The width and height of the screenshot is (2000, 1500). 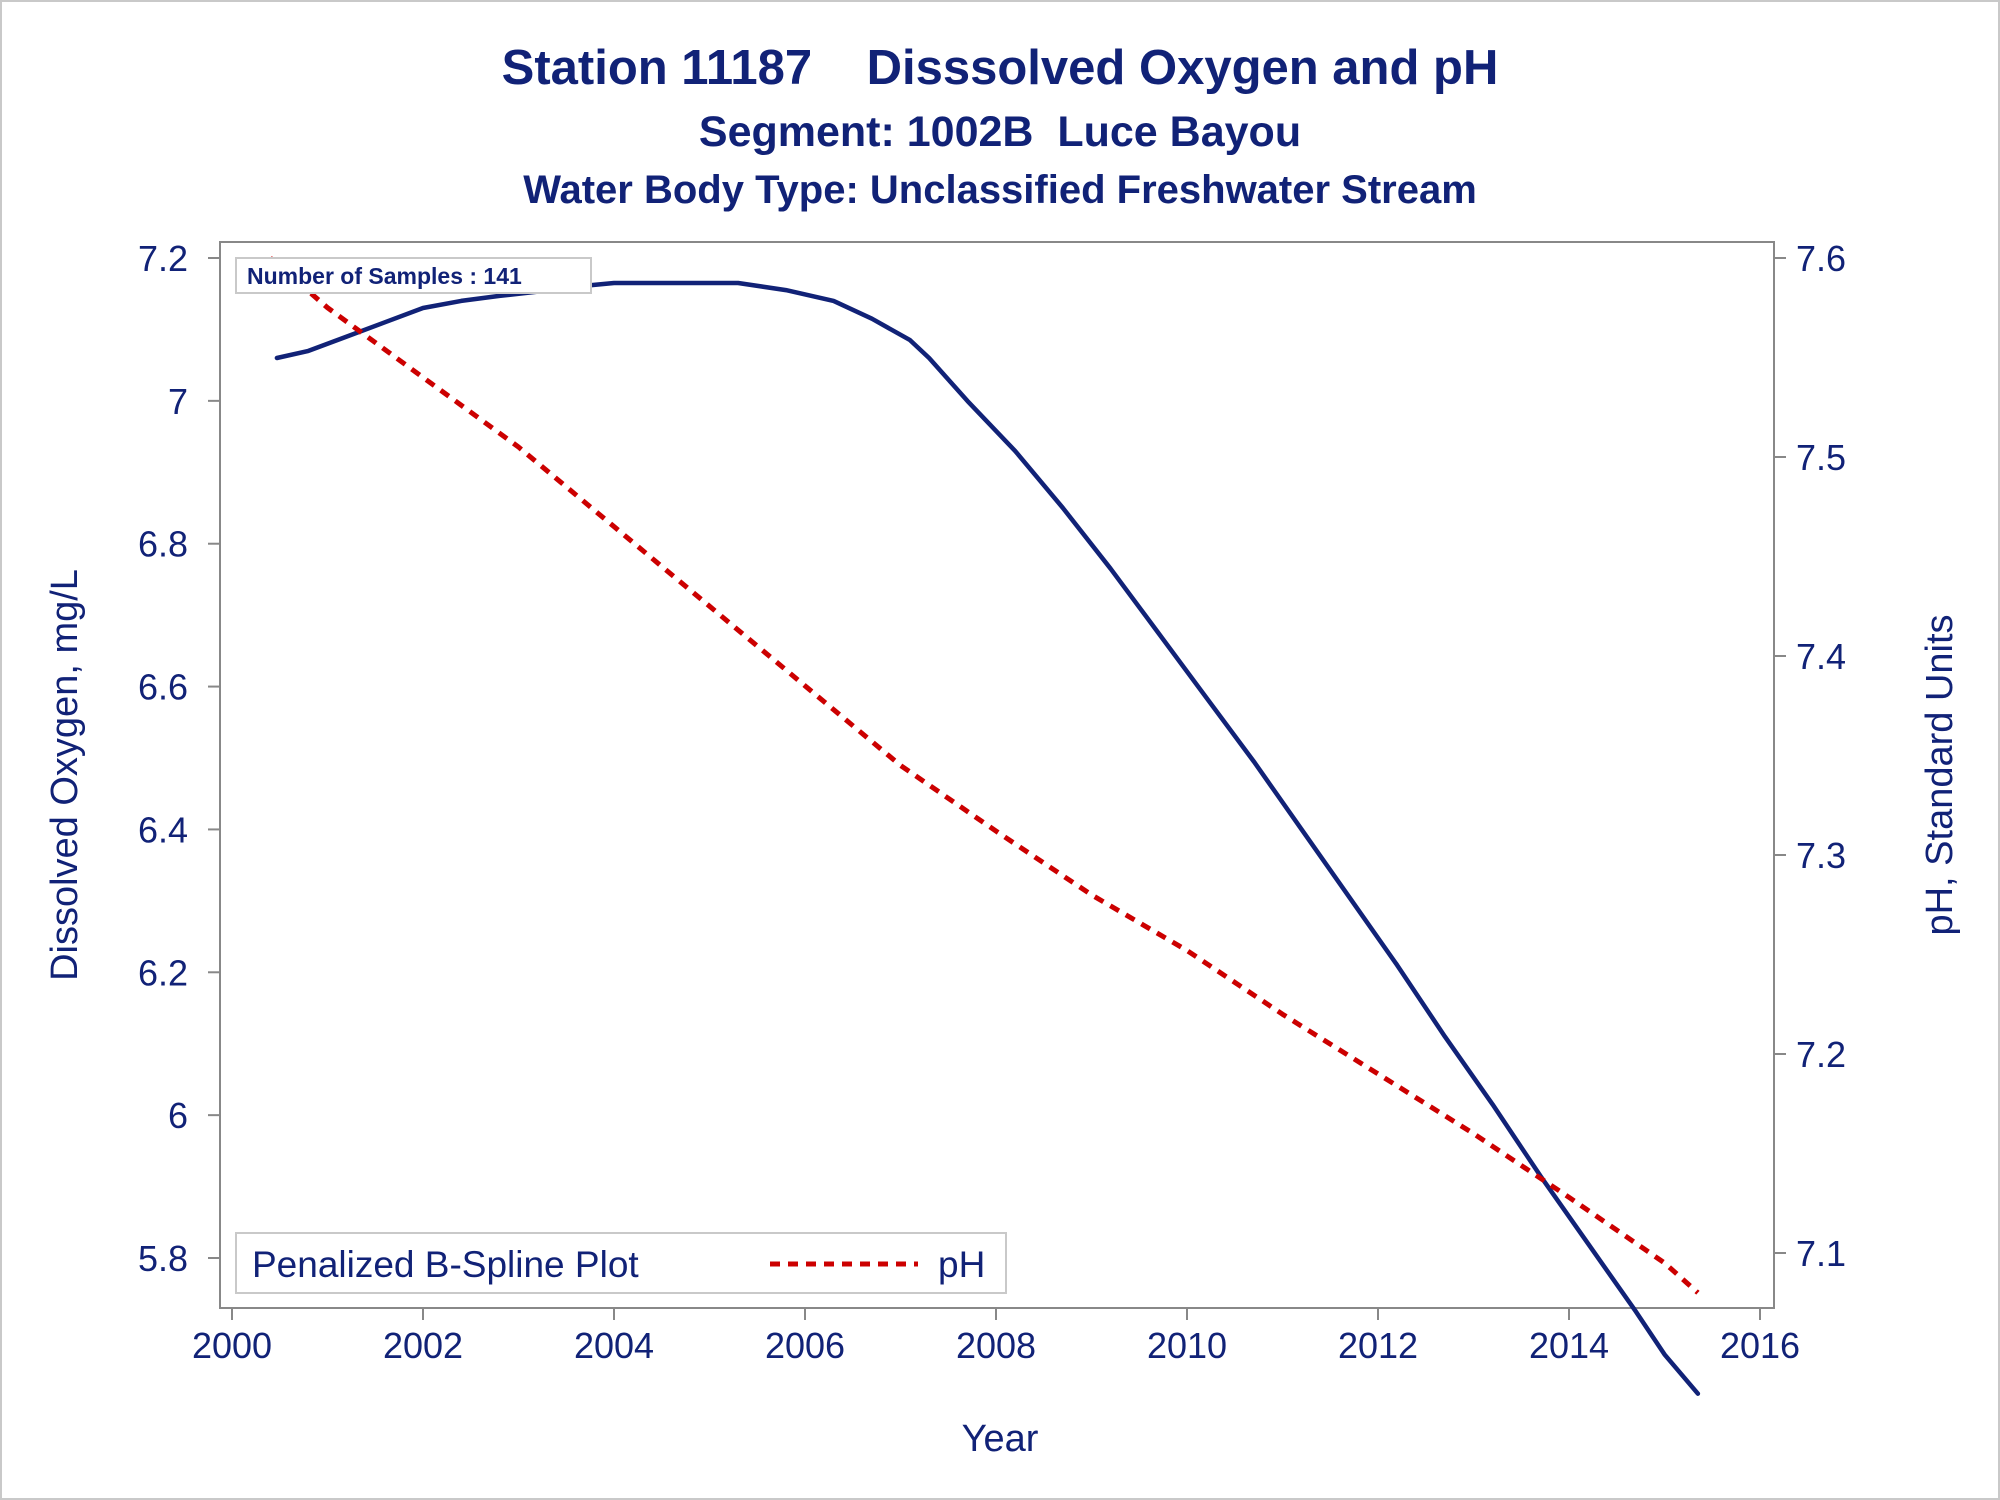 What do you see at coordinates (65, 775) in the screenshot?
I see `y-axis-left-label: Dissolved Oxygen, mg/L` at bounding box center [65, 775].